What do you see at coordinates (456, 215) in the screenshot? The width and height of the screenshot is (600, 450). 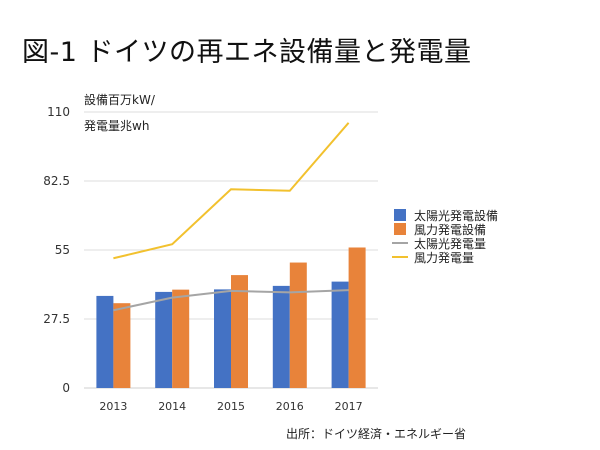 I see `legend-label: 太陽光発電設備` at bounding box center [456, 215].